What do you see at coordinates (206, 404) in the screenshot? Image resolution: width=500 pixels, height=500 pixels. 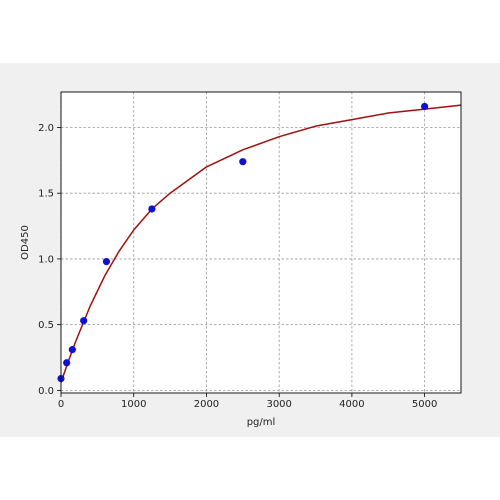 I see `x-tick-label: 2000` at bounding box center [206, 404].